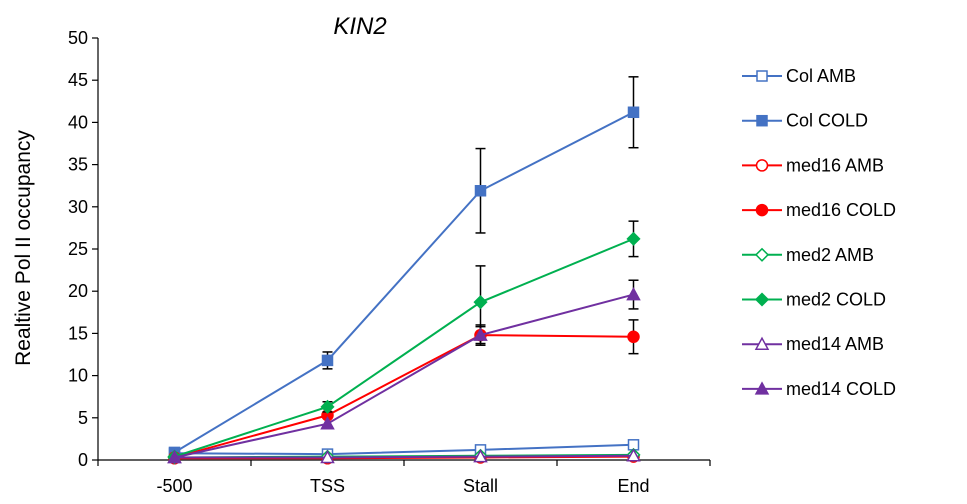 Image resolution: width=967 pixels, height=504 pixels. I want to click on x-tick-label: Stall, so click(480, 486).